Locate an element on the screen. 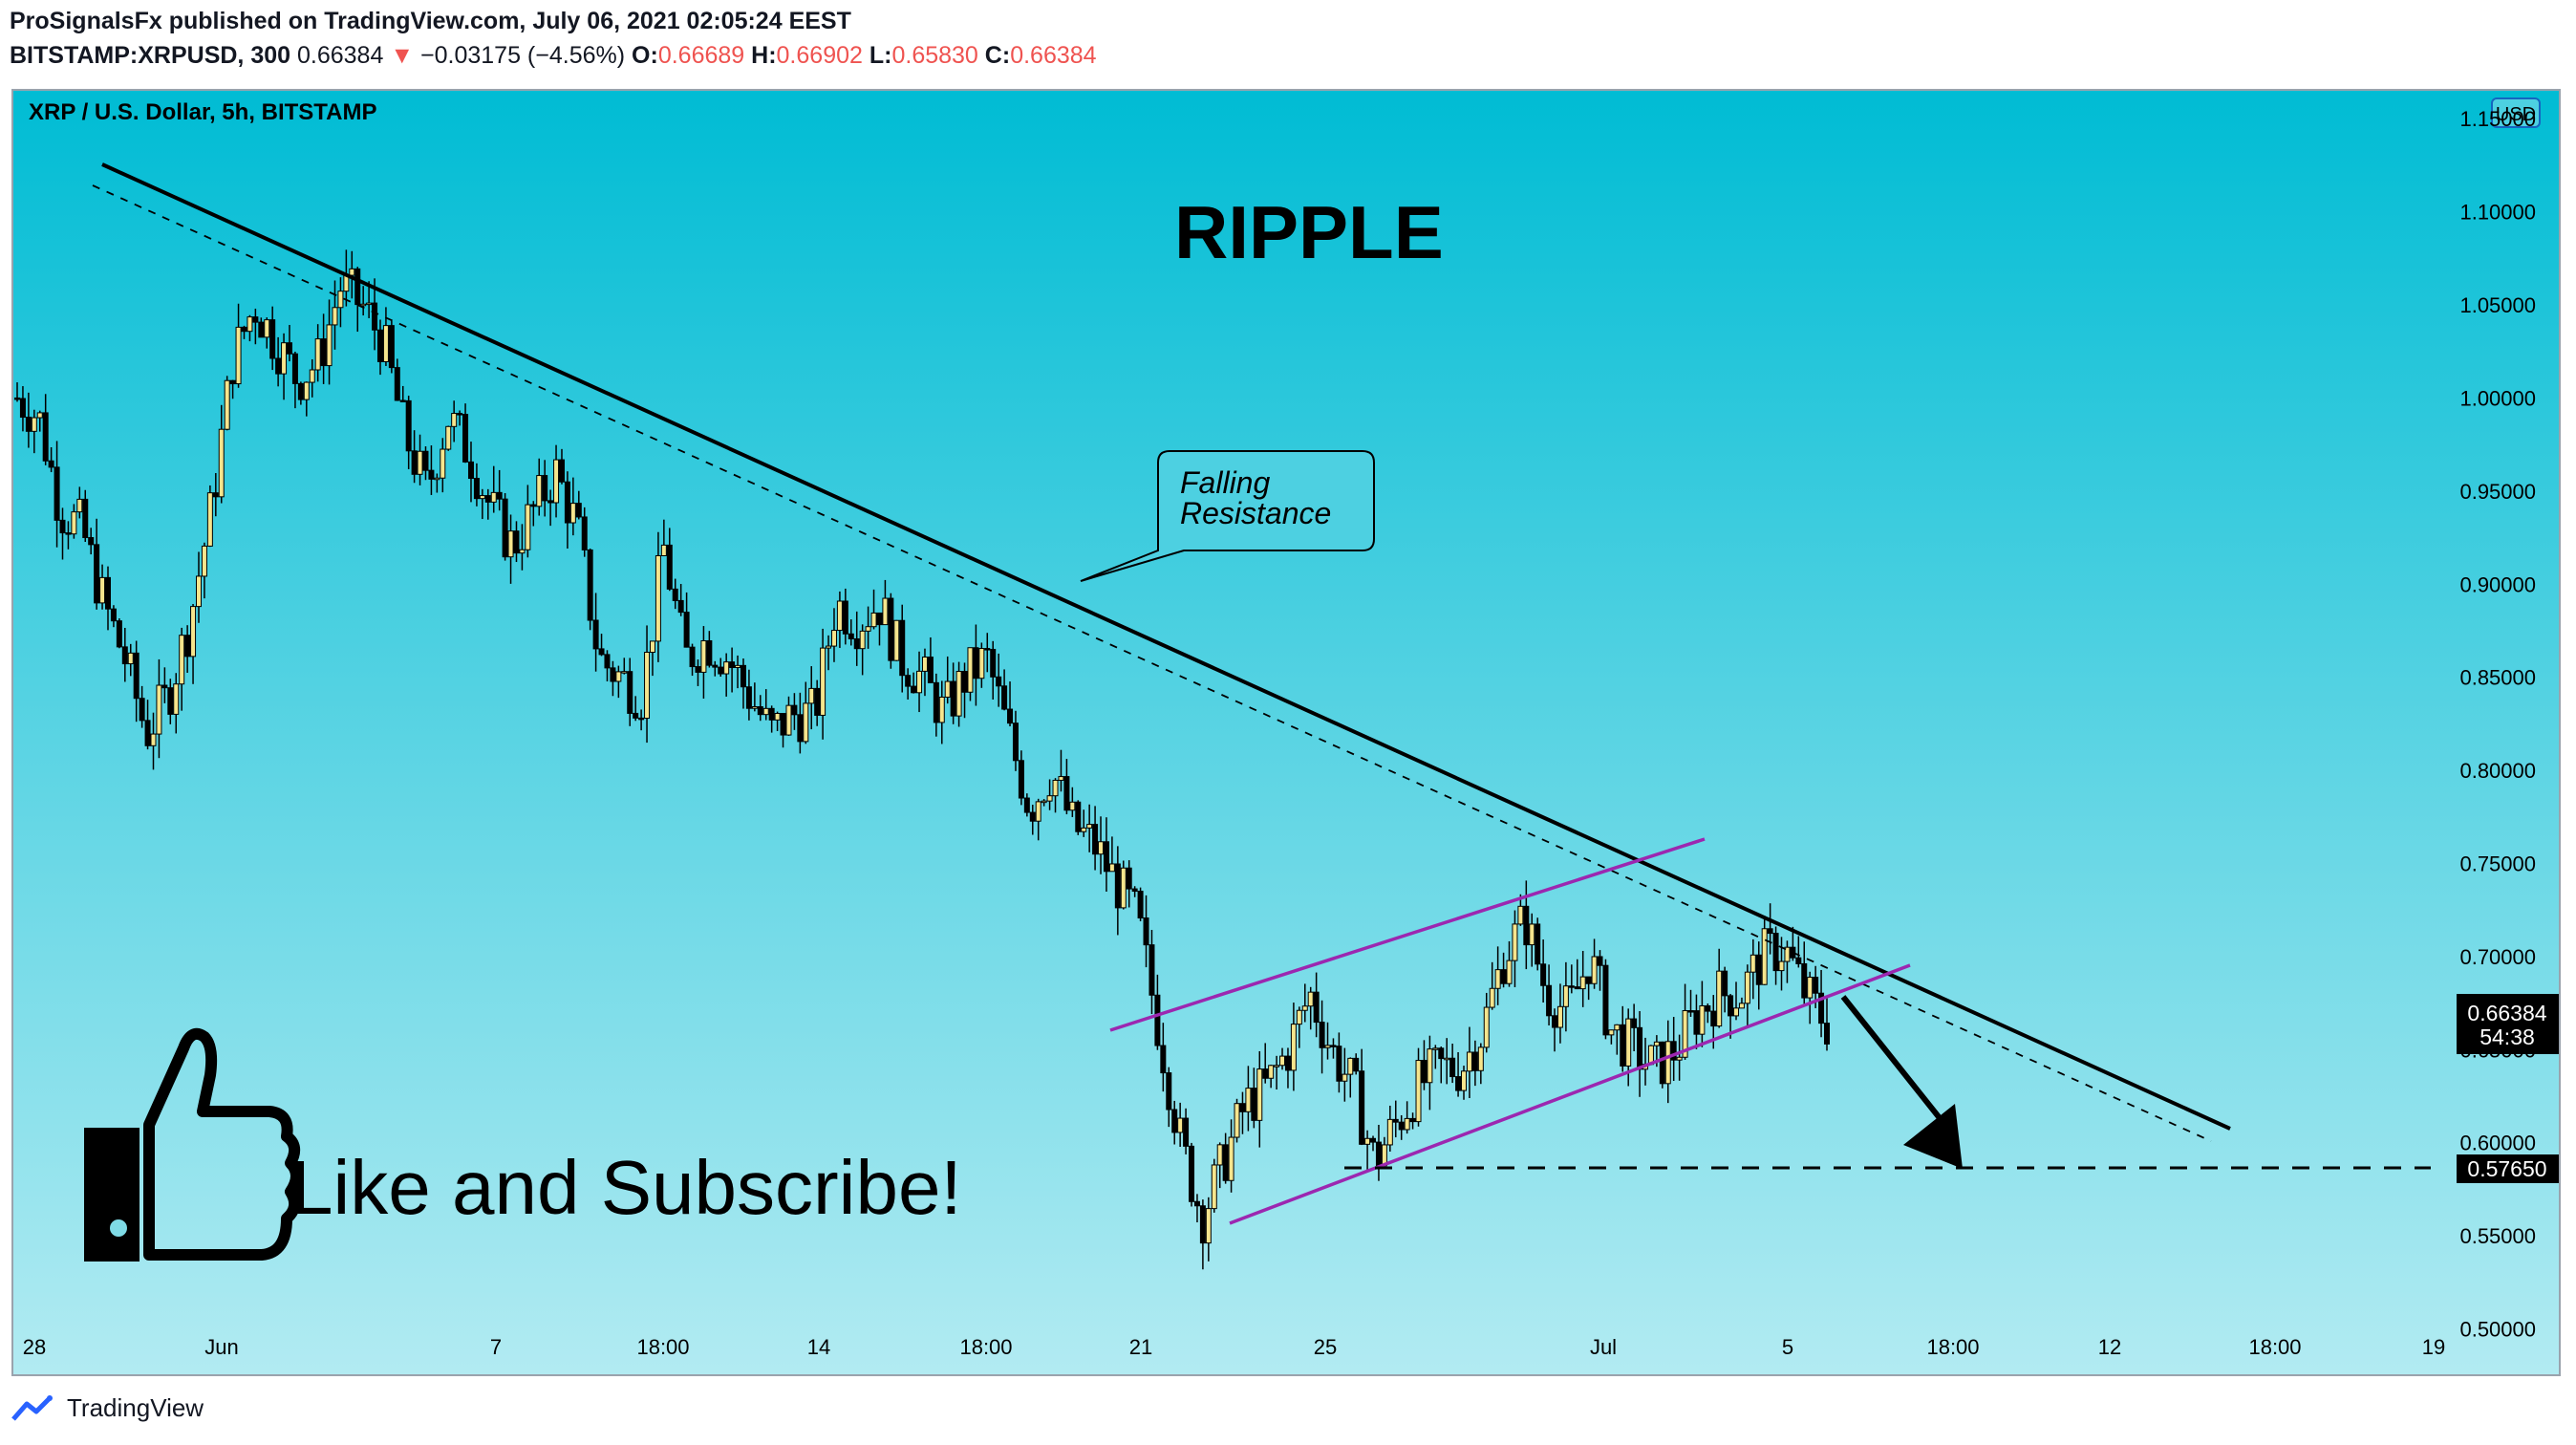 The height and width of the screenshot is (1445, 2576). countdown-value: 54:38 is located at coordinates (2507, 1036).